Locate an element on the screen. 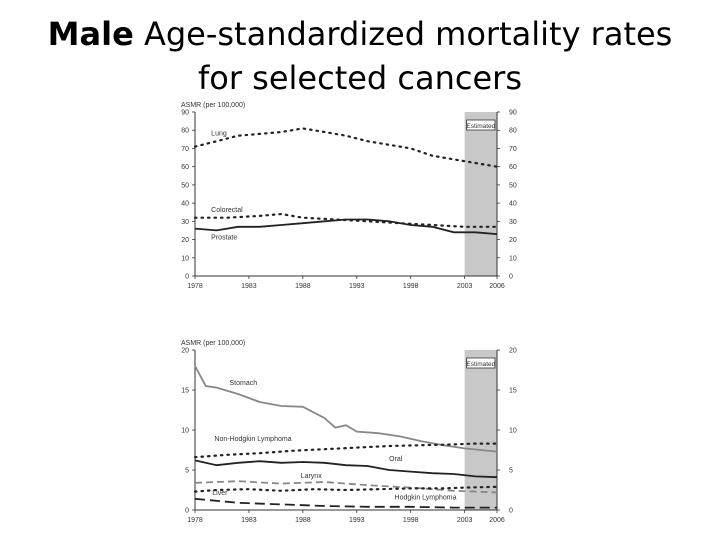 The image size is (720, 540). series-larynx-line is located at coordinates (346, 487).